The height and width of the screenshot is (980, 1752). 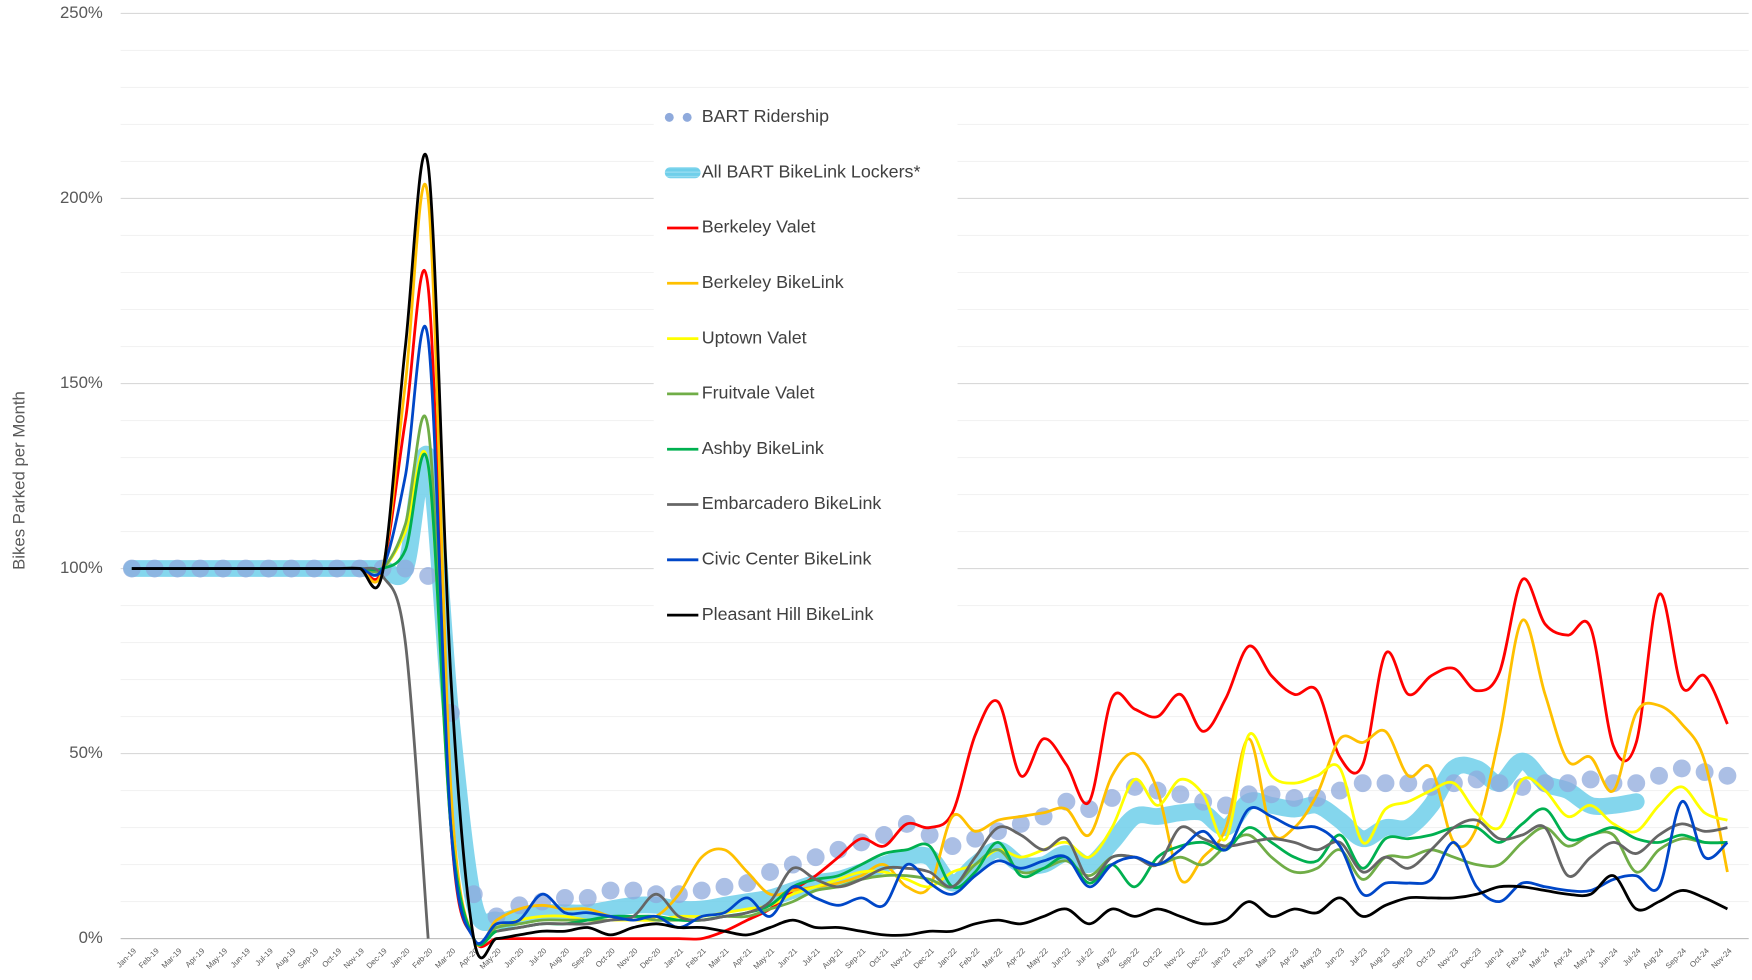 What do you see at coordinates (1037, 958) in the screenshot?
I see `x-tick-label: May-22` at bounding box center [1037, 958].